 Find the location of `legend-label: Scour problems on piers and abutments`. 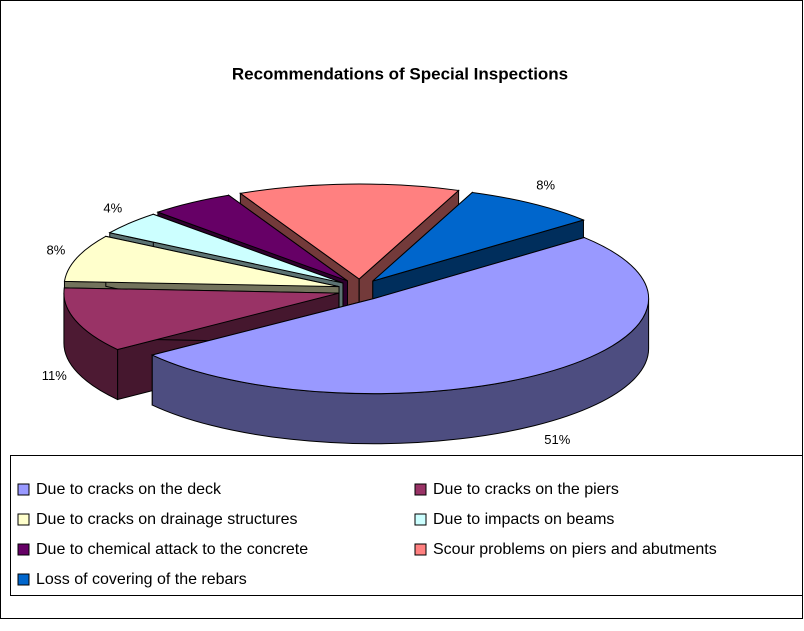

legend-label: Scour problems on piers and abutments is located at coordinates (575, 549).